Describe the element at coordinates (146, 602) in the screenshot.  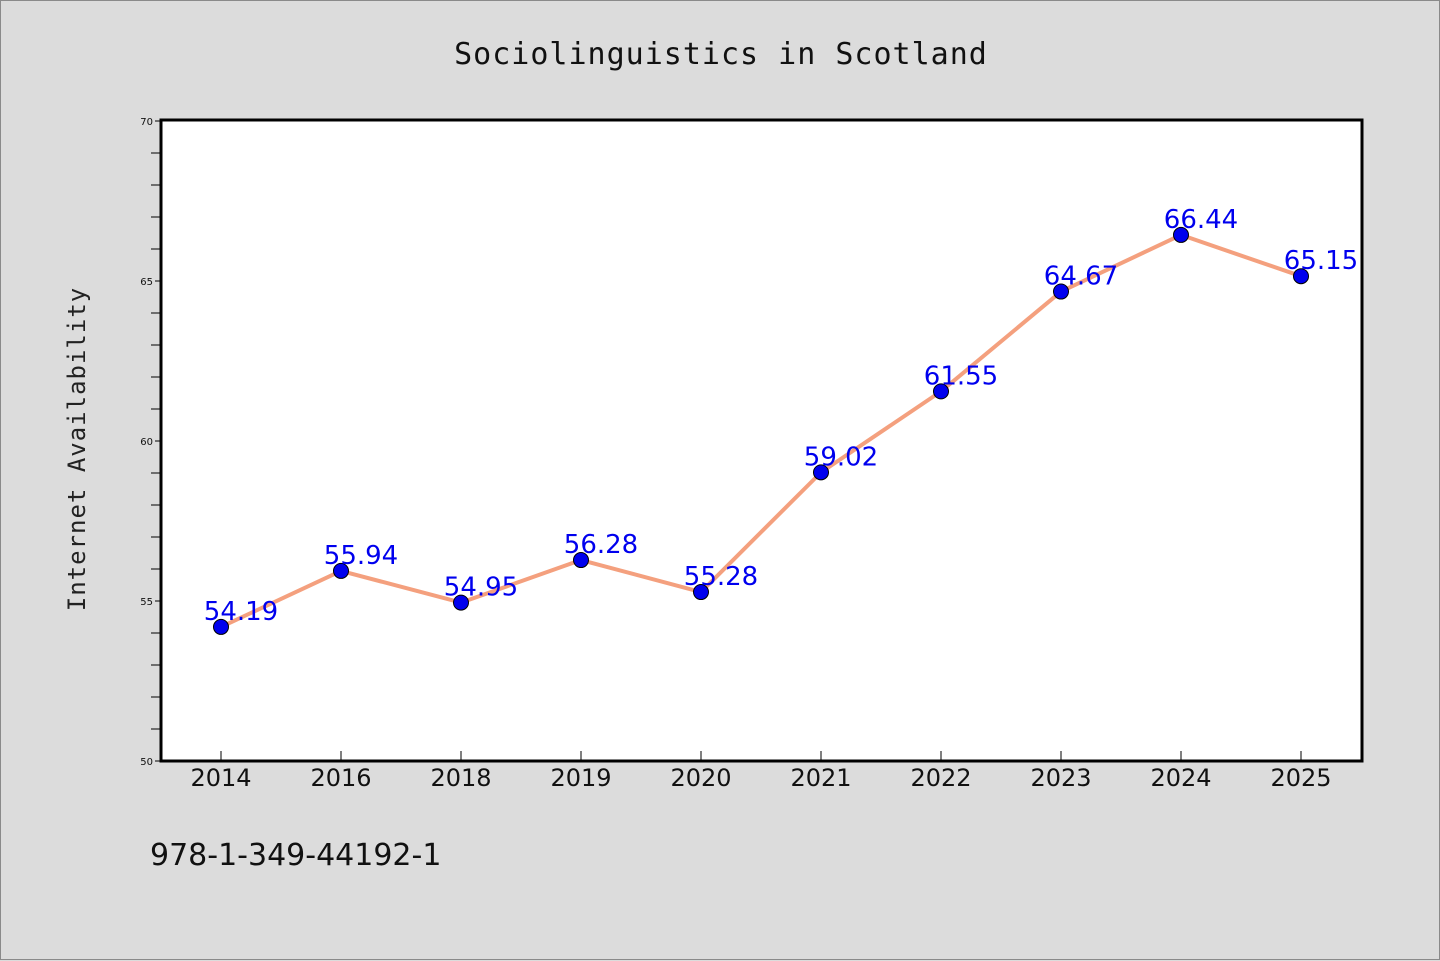
I see `y-tick-label: 55` at that location.